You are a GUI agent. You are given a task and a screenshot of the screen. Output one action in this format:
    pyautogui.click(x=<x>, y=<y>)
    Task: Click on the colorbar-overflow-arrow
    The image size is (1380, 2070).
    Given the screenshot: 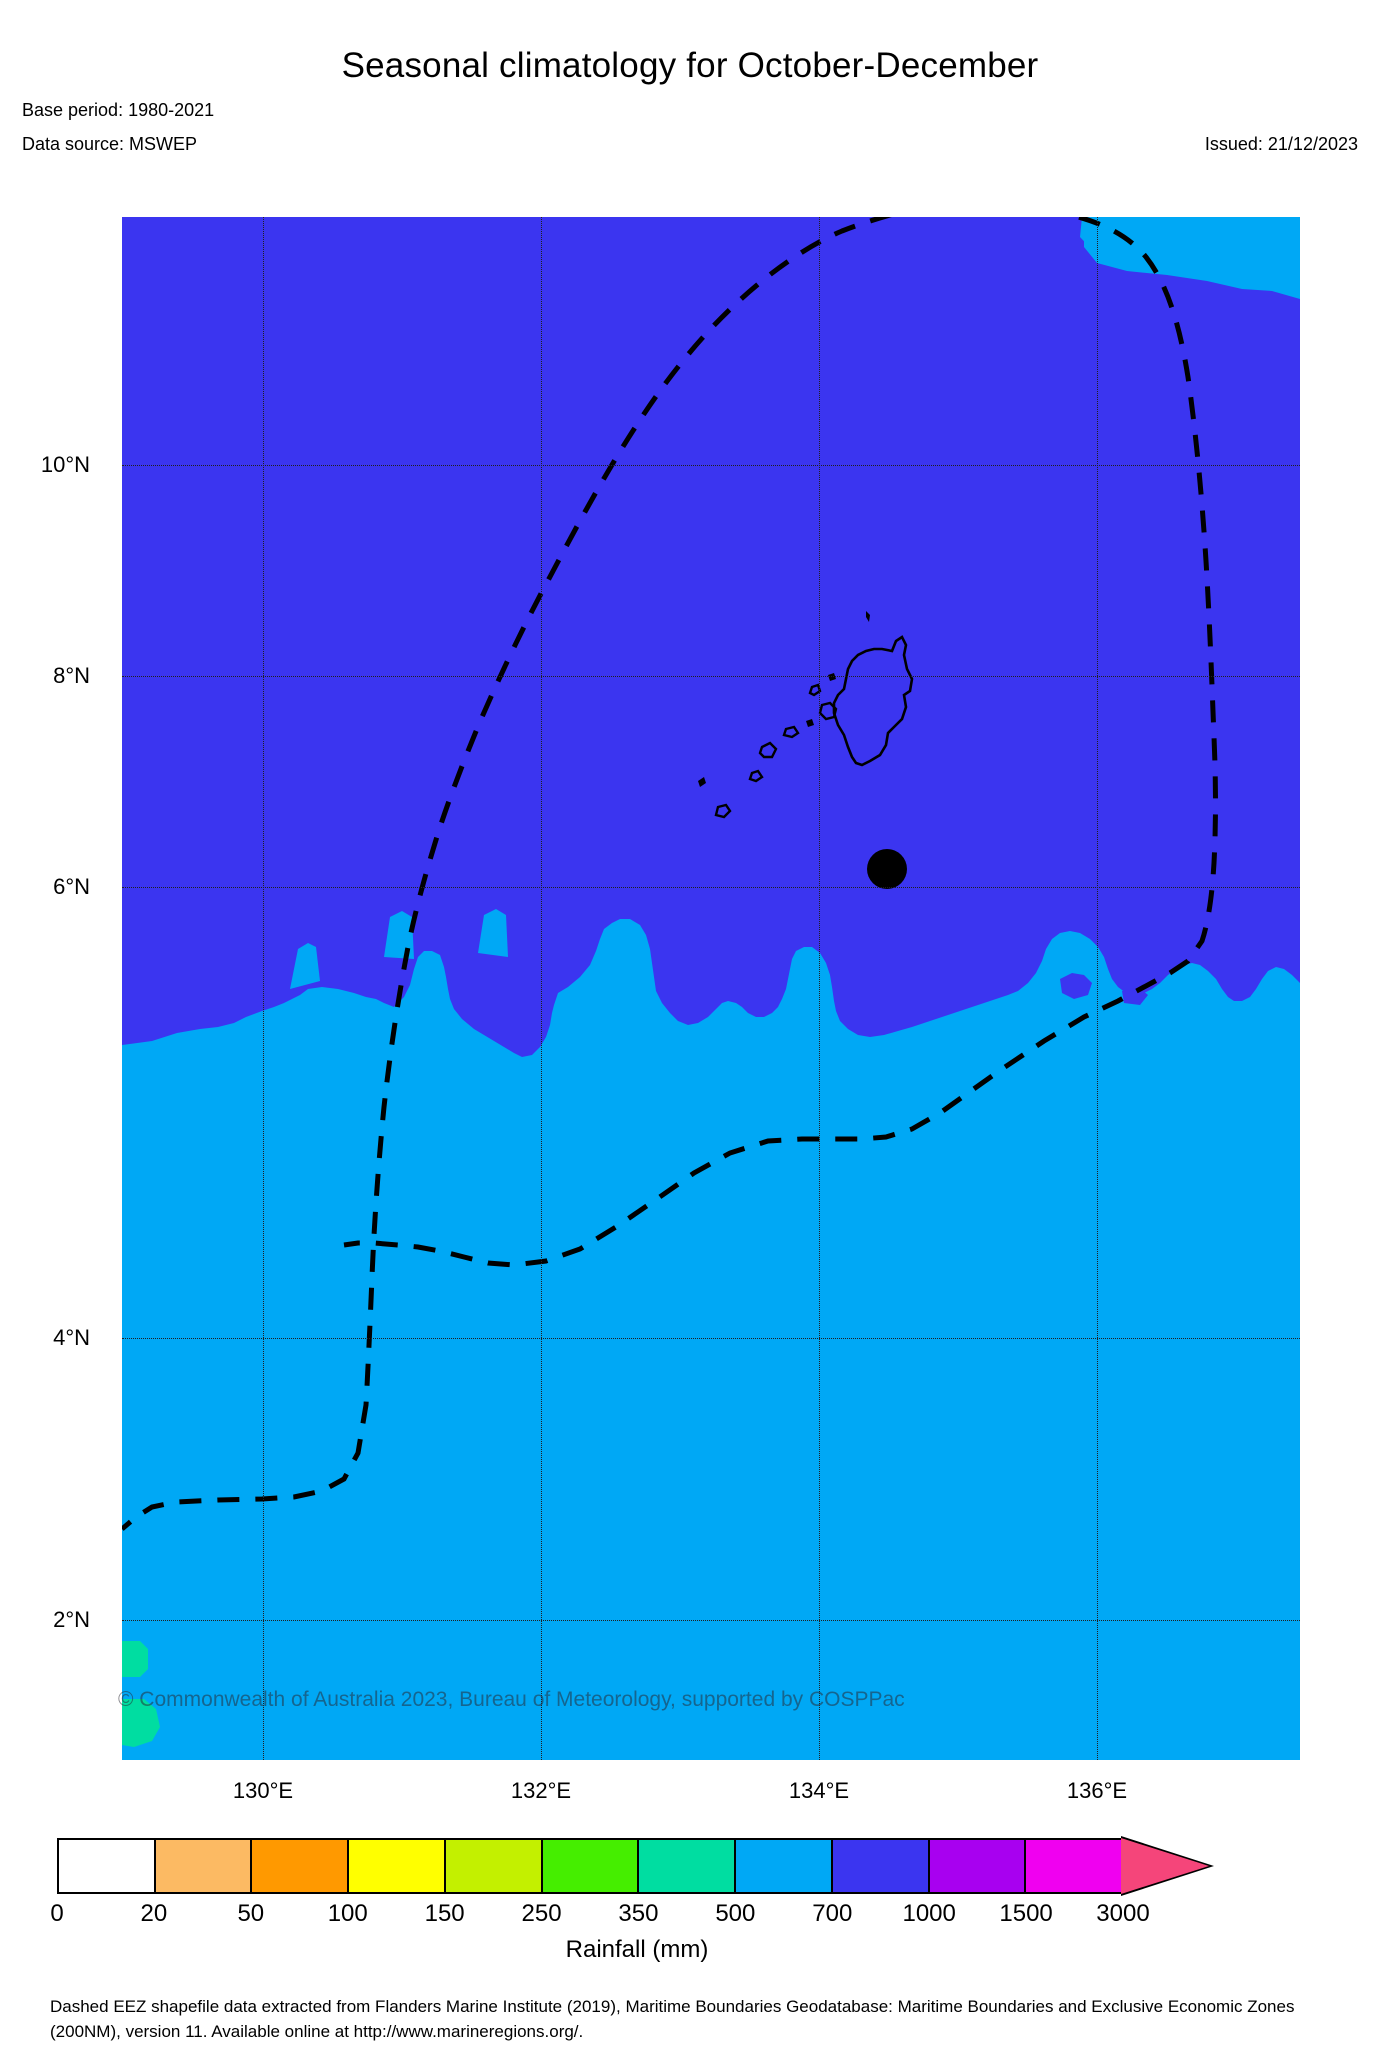 What is the action you would take?
    pyautogui.click(x=1165, y=1866)
    